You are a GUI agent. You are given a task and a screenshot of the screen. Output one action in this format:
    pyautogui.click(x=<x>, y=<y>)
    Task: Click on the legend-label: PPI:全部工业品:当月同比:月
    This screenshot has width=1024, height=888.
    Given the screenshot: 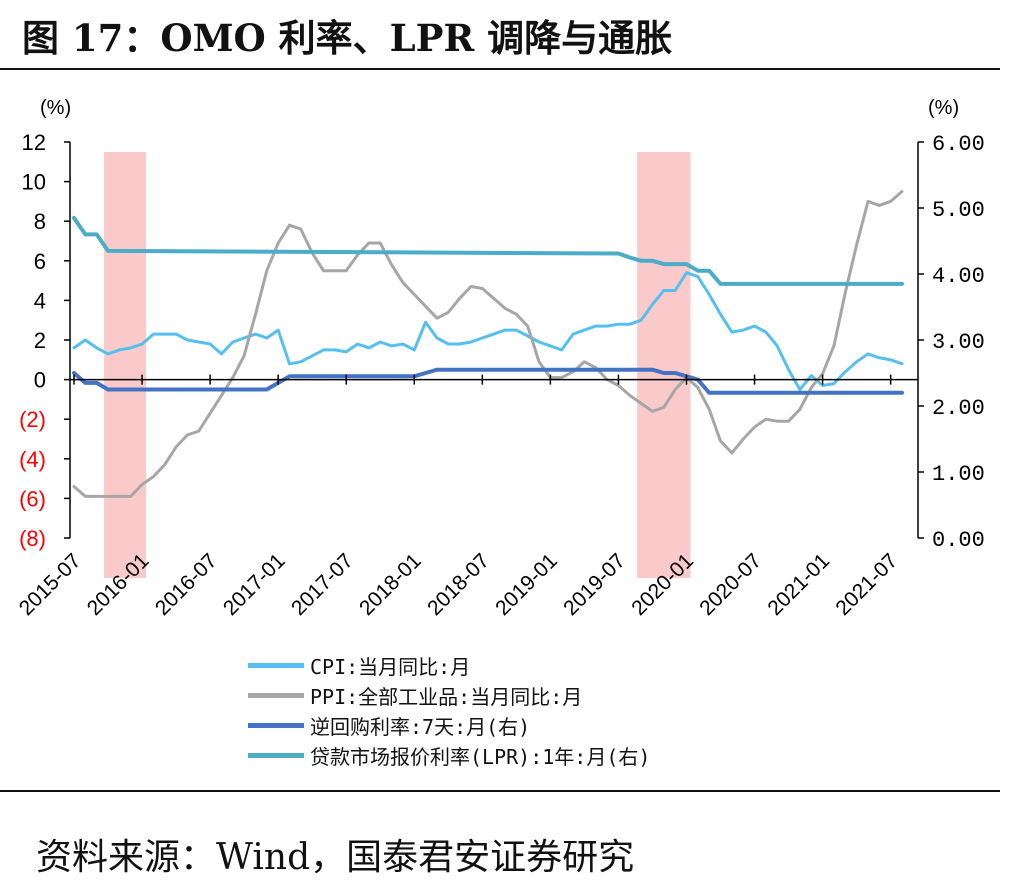 What is the action you would take?
    pyautogui.click(x=446, y=696)
    